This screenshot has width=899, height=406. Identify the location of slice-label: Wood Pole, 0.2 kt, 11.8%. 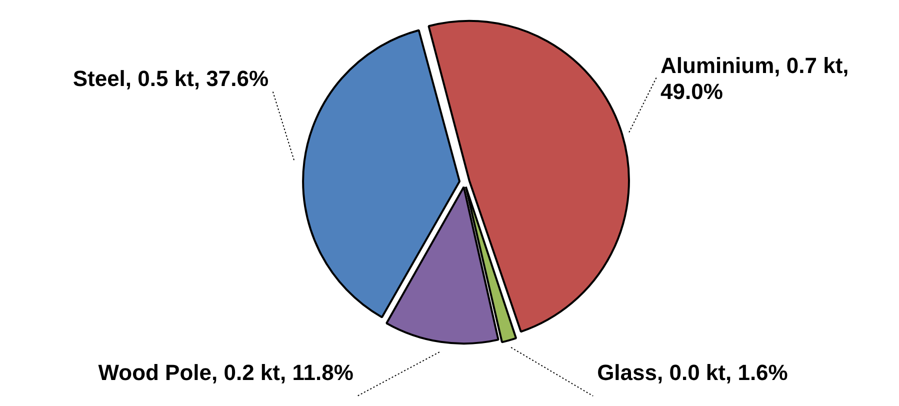
(226, 373).